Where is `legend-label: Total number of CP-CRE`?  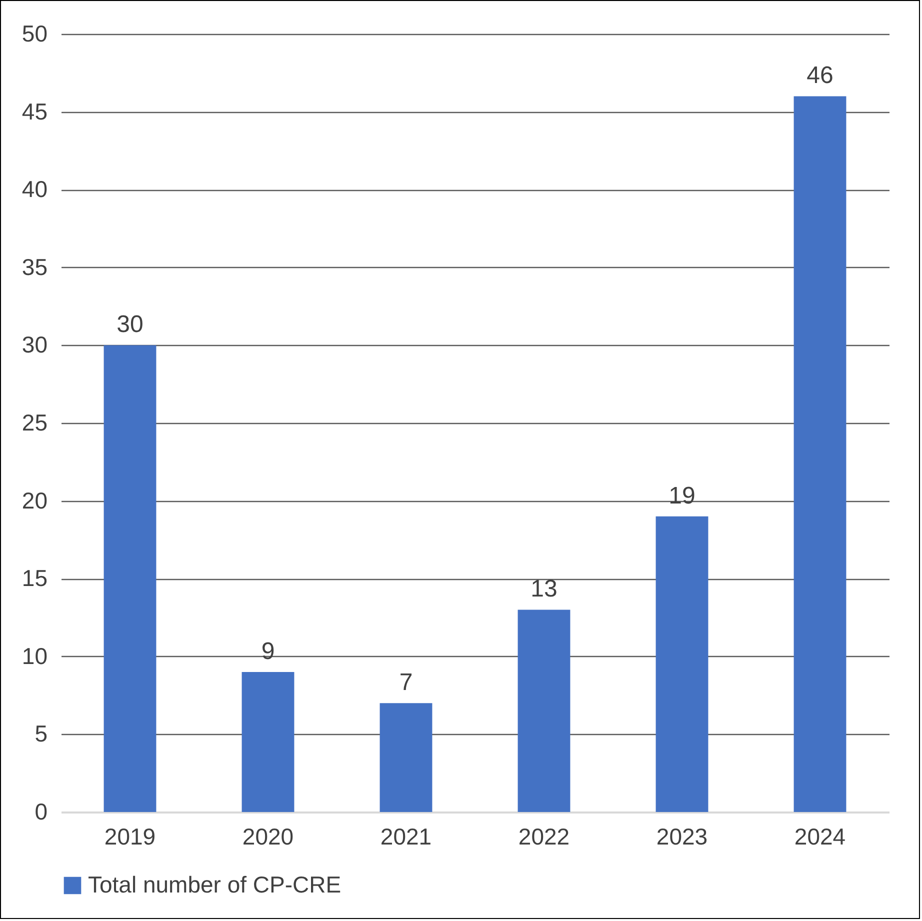
legend-label: Total number of CP-CRE is located at coordinates (215, 885).